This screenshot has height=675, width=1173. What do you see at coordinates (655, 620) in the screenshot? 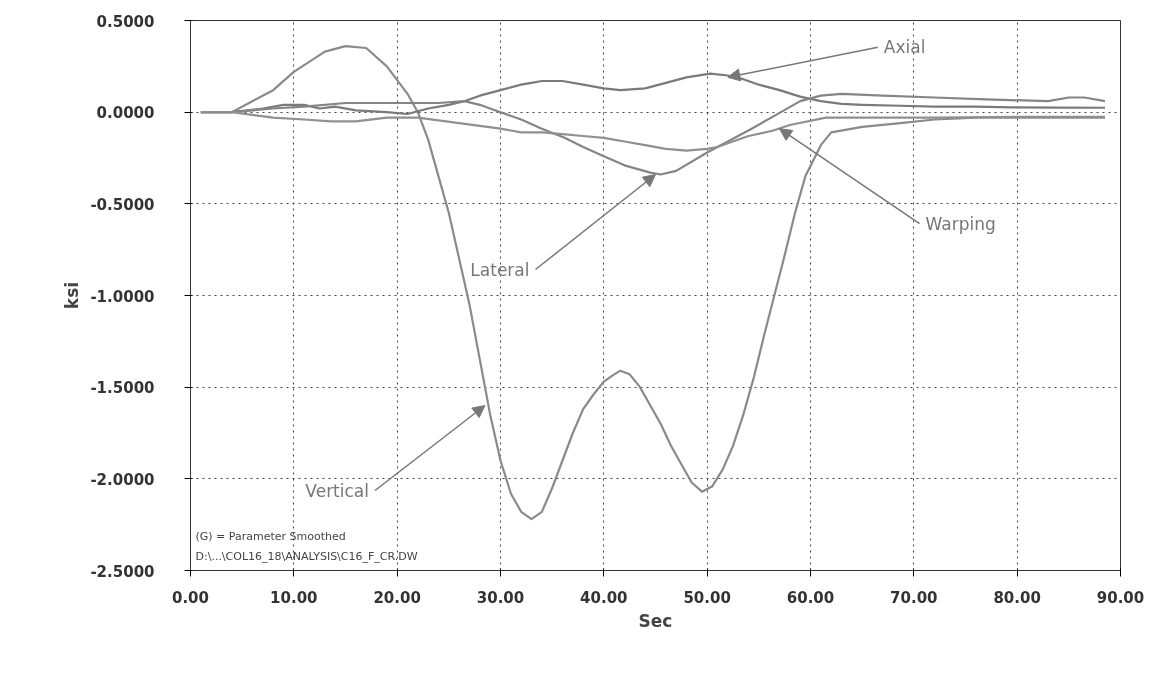
I see `x-axis-title: Sec` at bounding box center [655, 620].